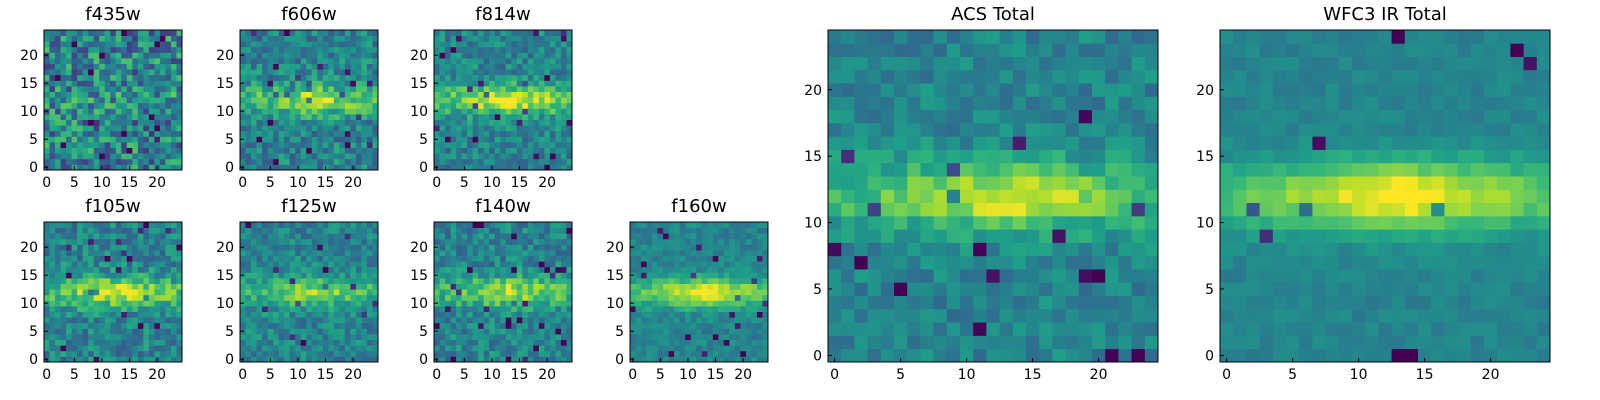 The width and height of the screenshot is (1600, 400). What do you see at coordinates (309, 292) in the screenshot?
I see `heatmap-cells` at bounding box center [309, 292].